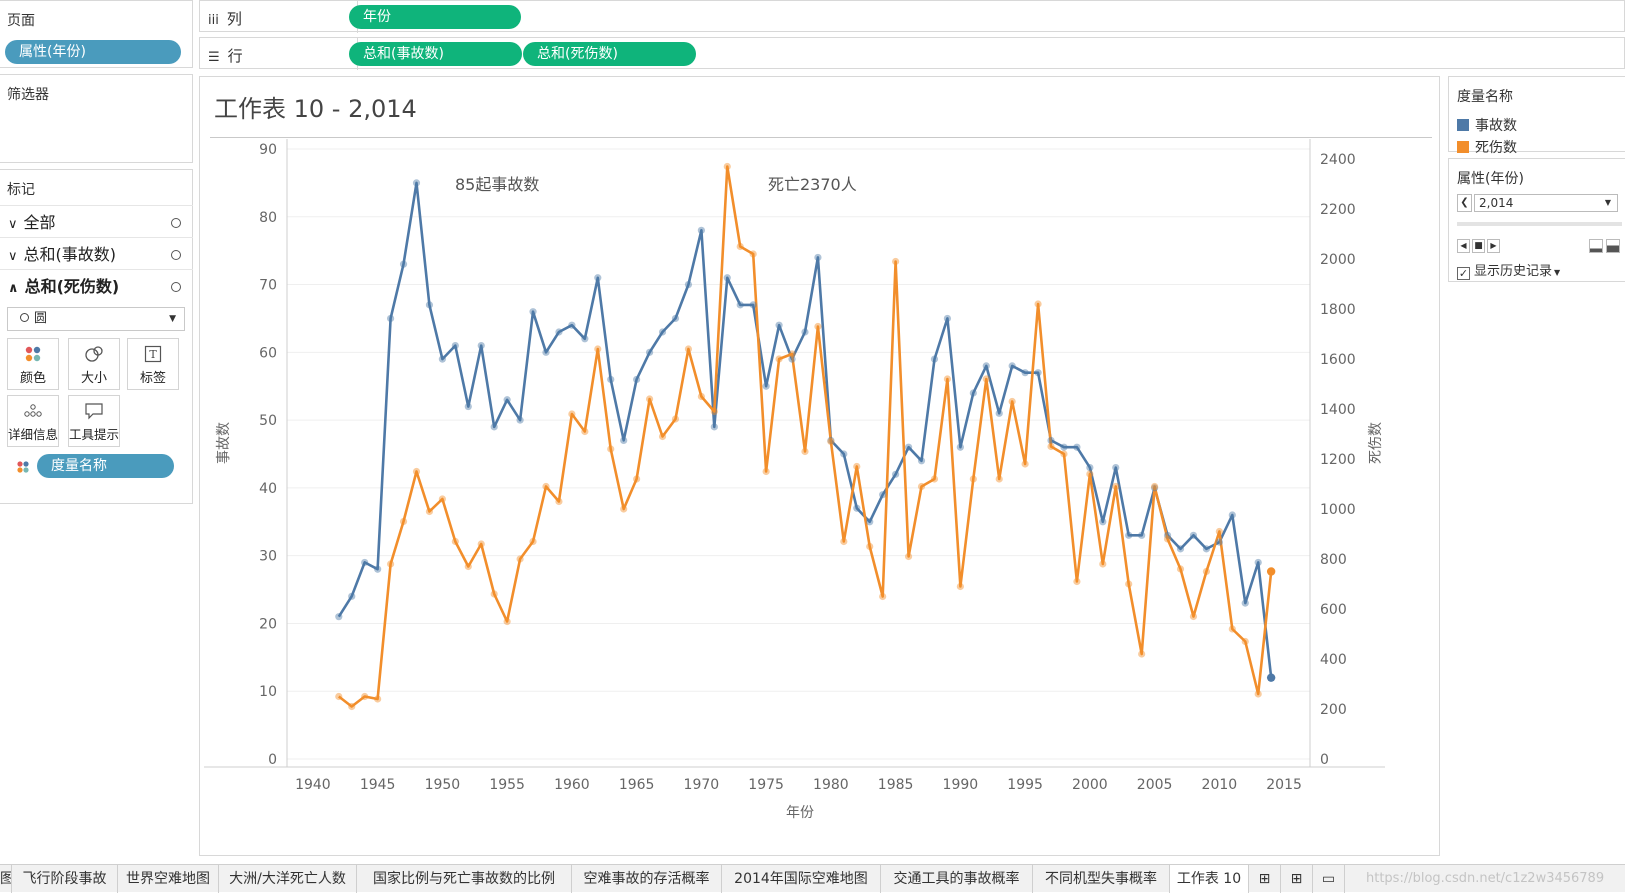 The image size is (1625, 893). I want to click on play-back-button: ◀, so click(1463, 246).